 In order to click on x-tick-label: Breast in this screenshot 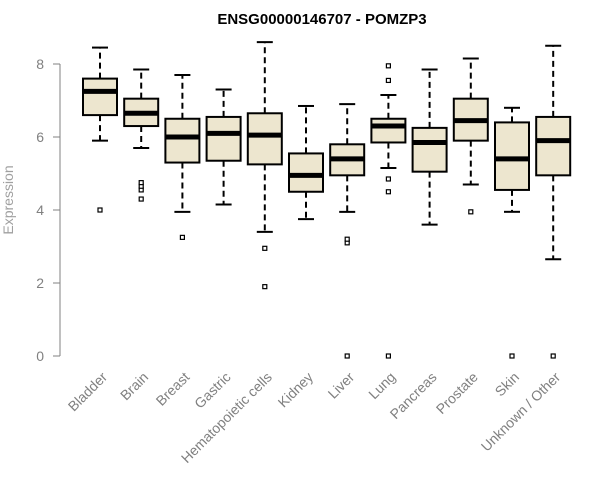, I will do `click(173, 389)`.